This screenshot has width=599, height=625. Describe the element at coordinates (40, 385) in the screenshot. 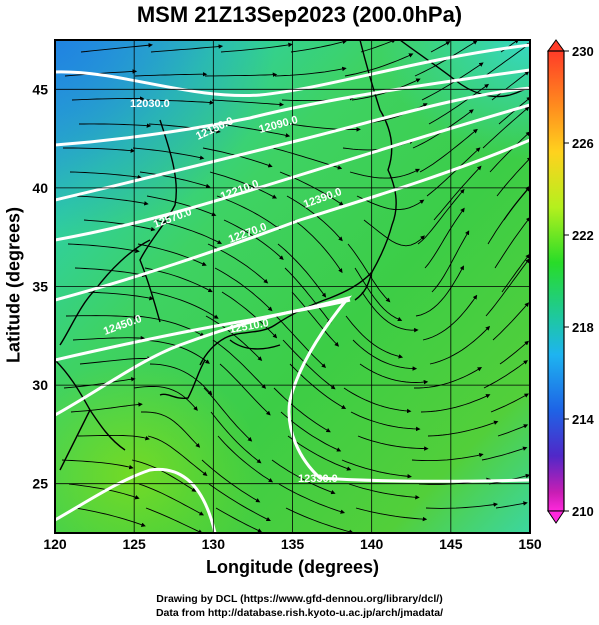

I see `y-tick-label: 30` at that location.